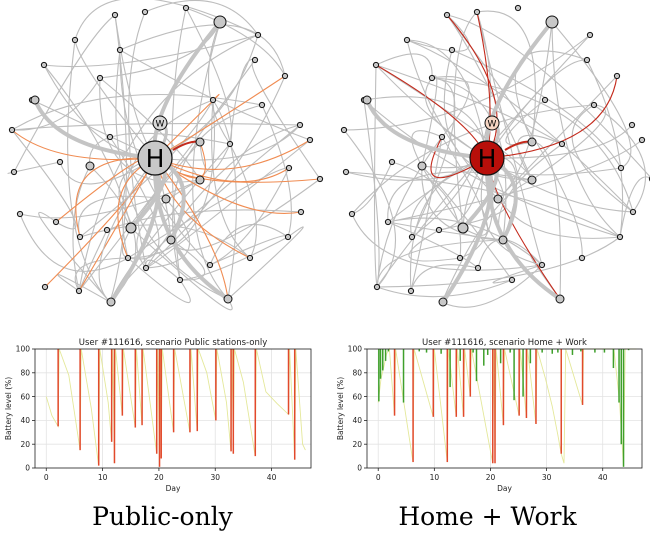  Describe the element at coordinates (25, 396) in the screenshot. I see `y-tick-label: 60` at that location.